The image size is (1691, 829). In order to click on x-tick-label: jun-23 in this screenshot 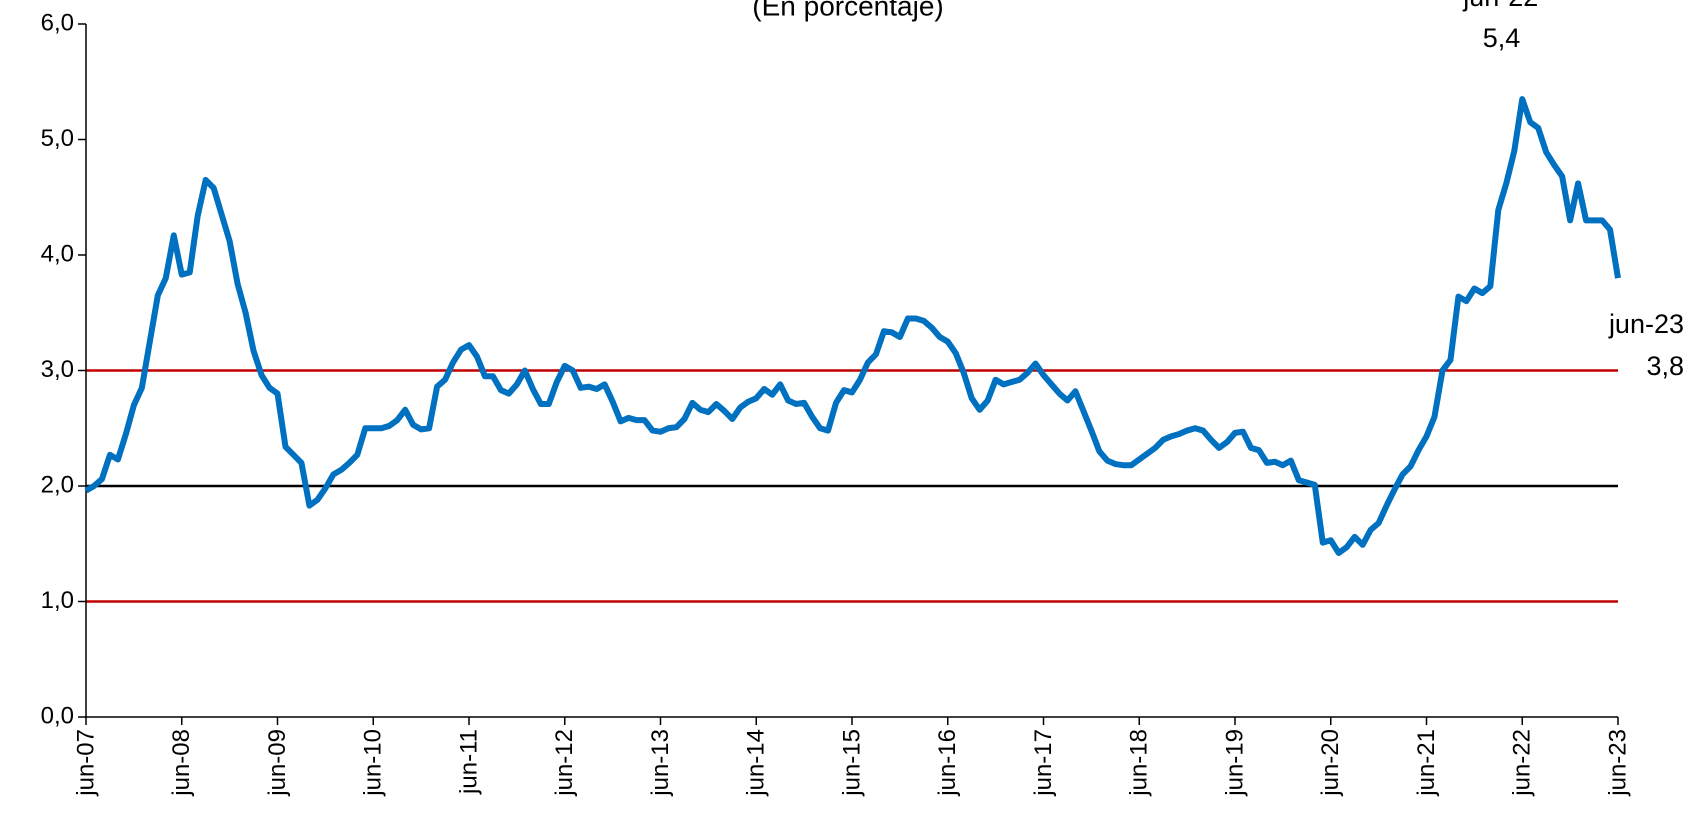, I will do `click(1617, 763)`.